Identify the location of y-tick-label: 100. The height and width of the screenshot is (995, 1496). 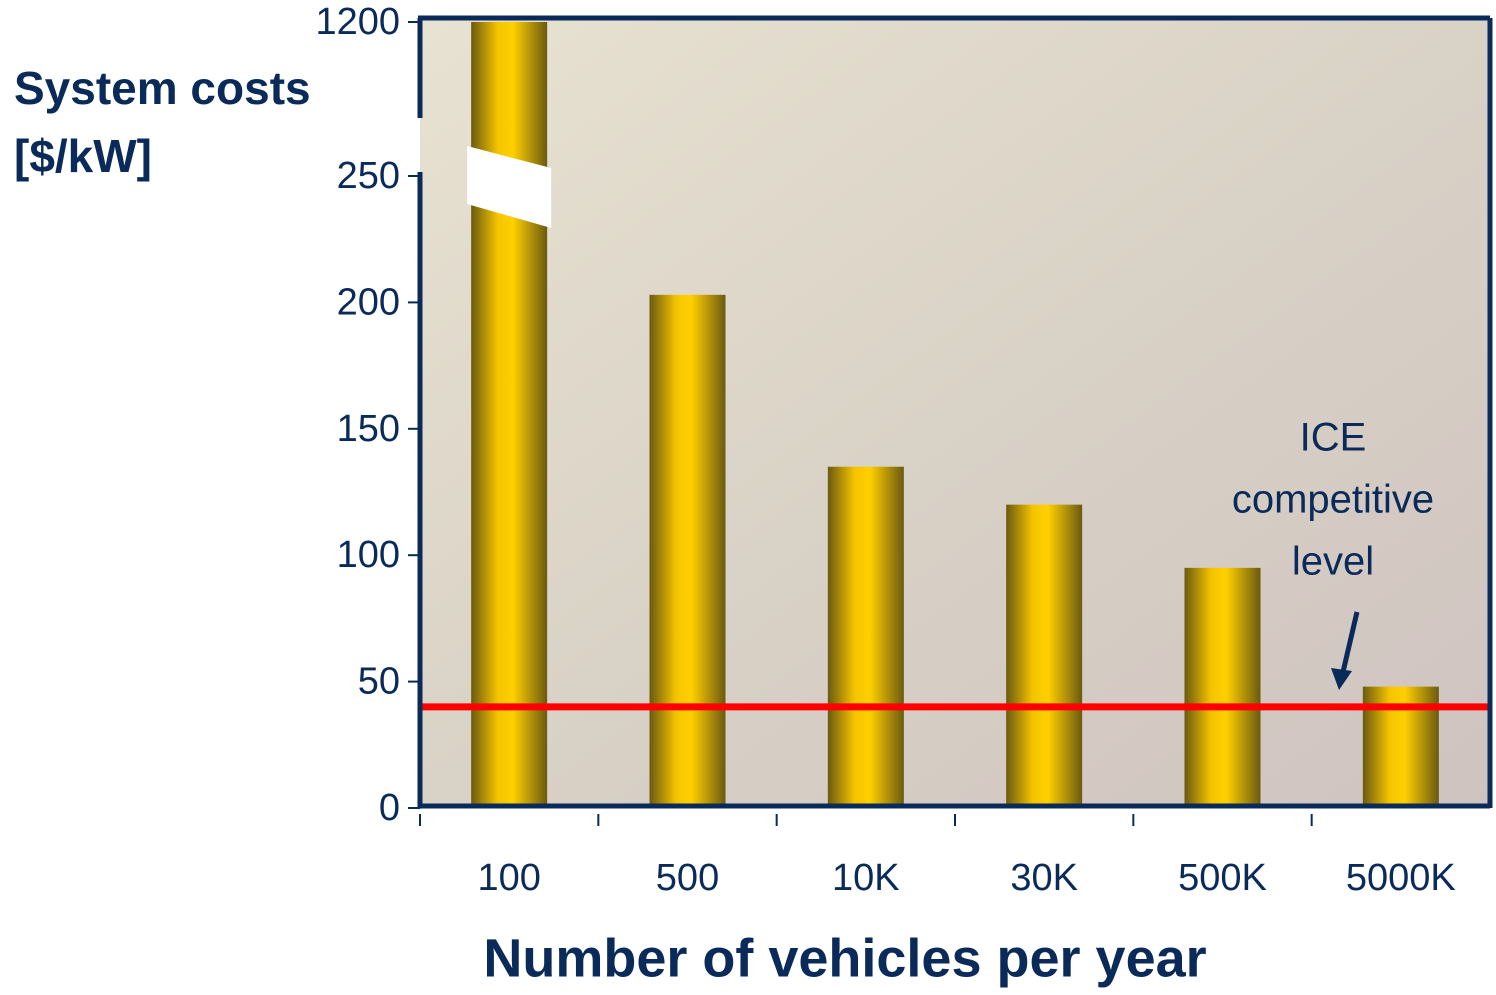
(368, 555).